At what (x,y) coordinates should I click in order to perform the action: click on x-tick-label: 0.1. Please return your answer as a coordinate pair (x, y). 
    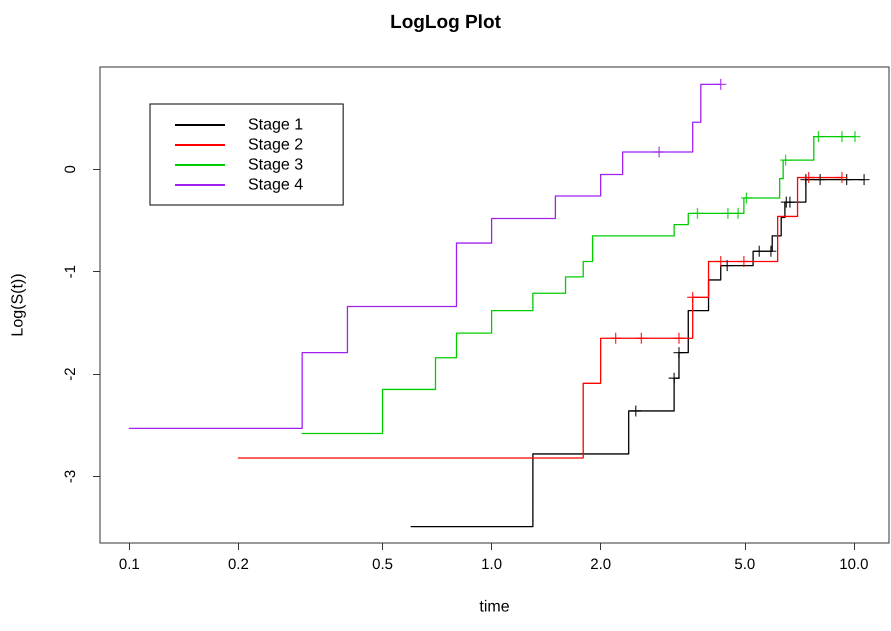
    Looking at the image, I should click on (129, 564).